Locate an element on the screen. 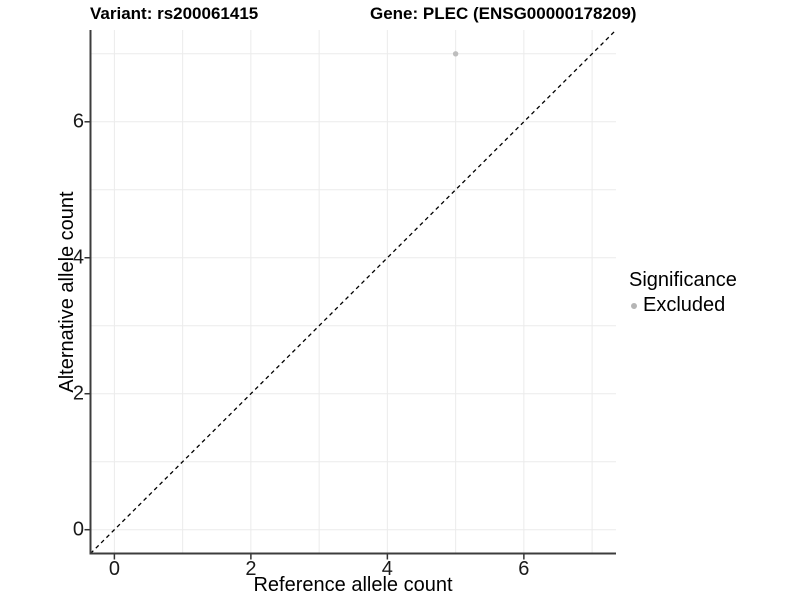 Image resolution: width=800 pixels, height=600 pixels. x-tick-label: 2 is located at coordinates (251, 569).